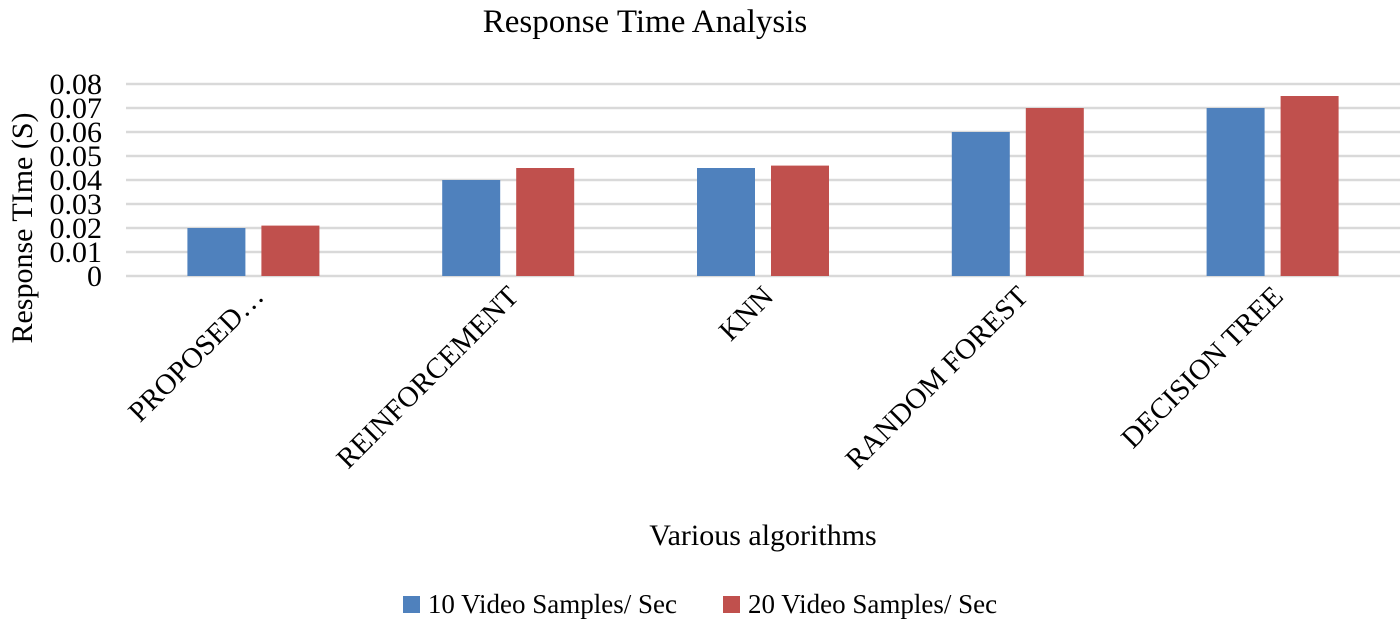 The image size is (1400, 624). Describe the element at coordinates (76, 132) in the screenshot. I see `y-tick-label: 0.06` at that location.